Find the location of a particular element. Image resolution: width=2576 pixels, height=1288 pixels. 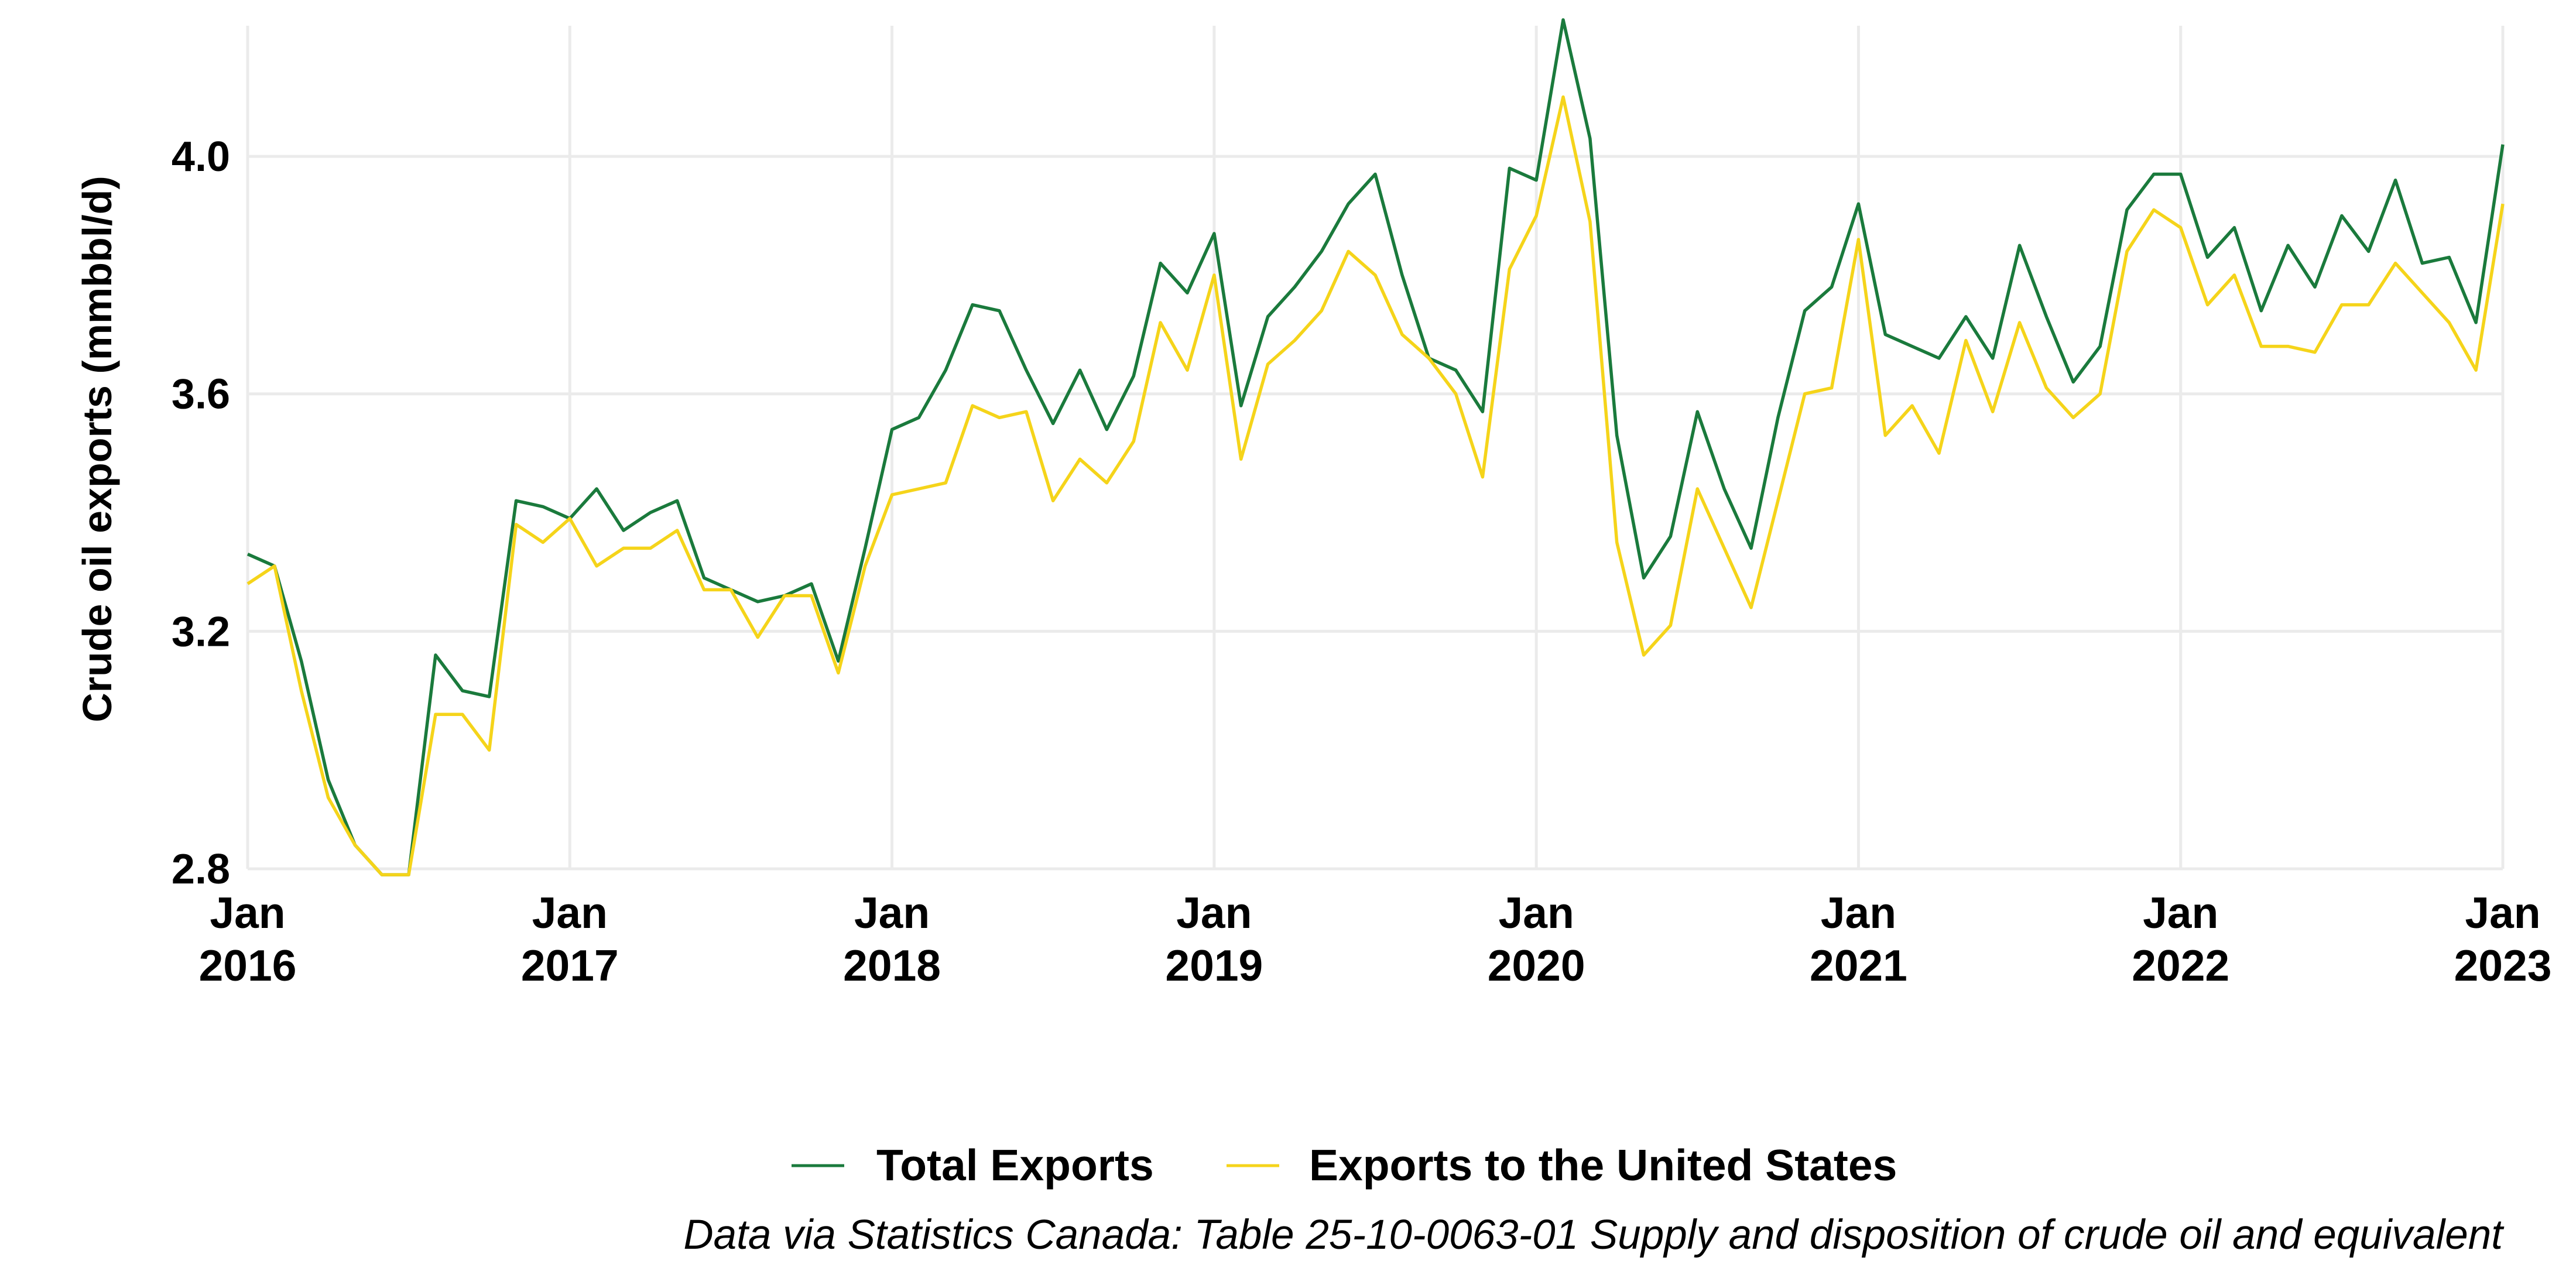

x-tick-label: Jan 2021 is located at coordinates (1858, 939).